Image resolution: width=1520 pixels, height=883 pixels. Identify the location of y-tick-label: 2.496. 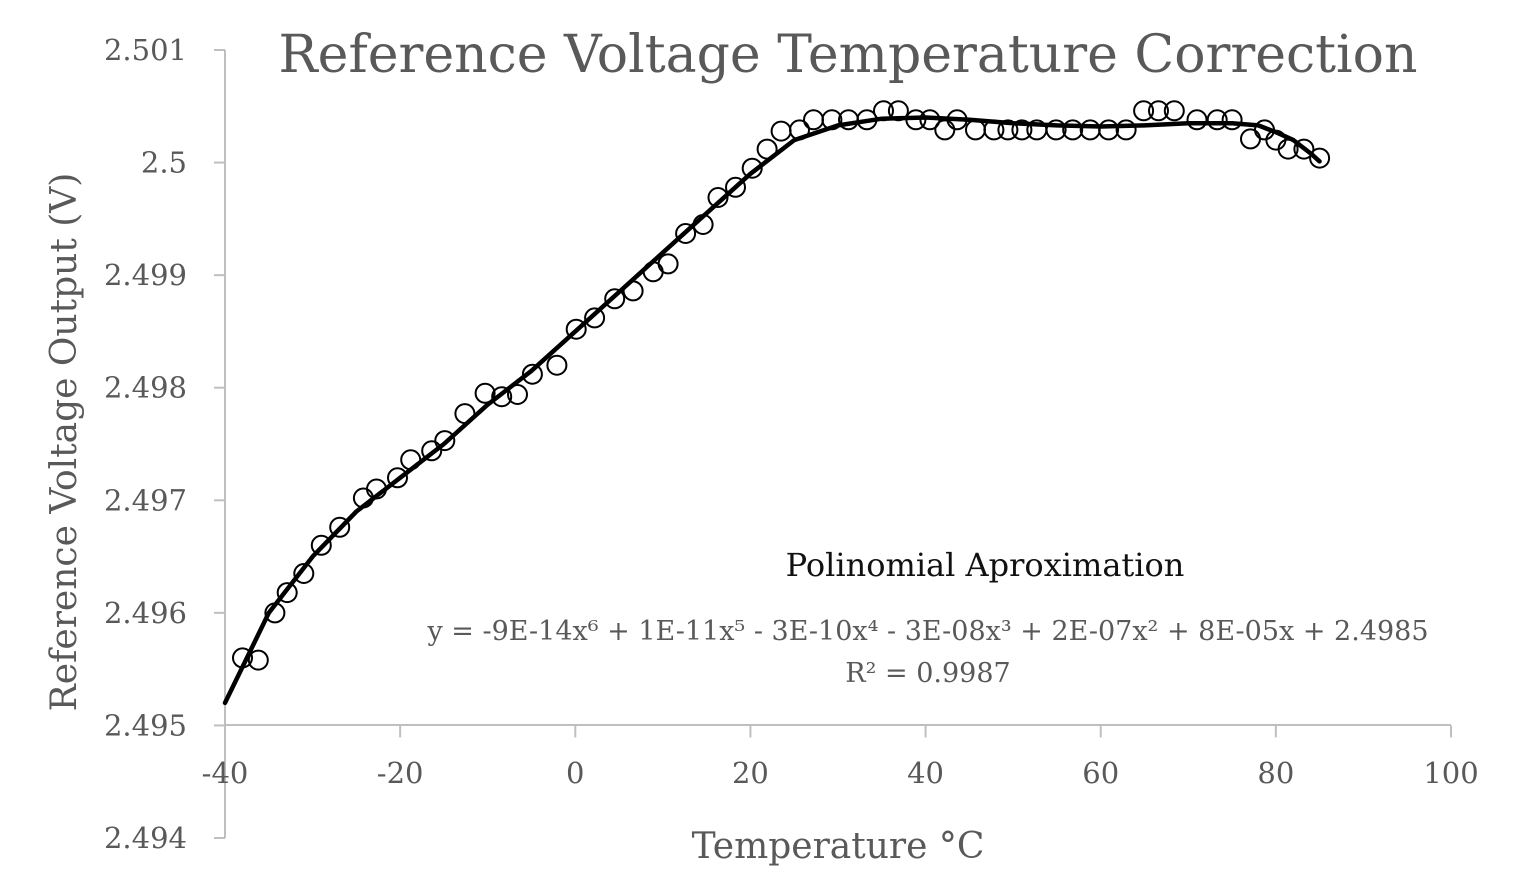
(145, 613).